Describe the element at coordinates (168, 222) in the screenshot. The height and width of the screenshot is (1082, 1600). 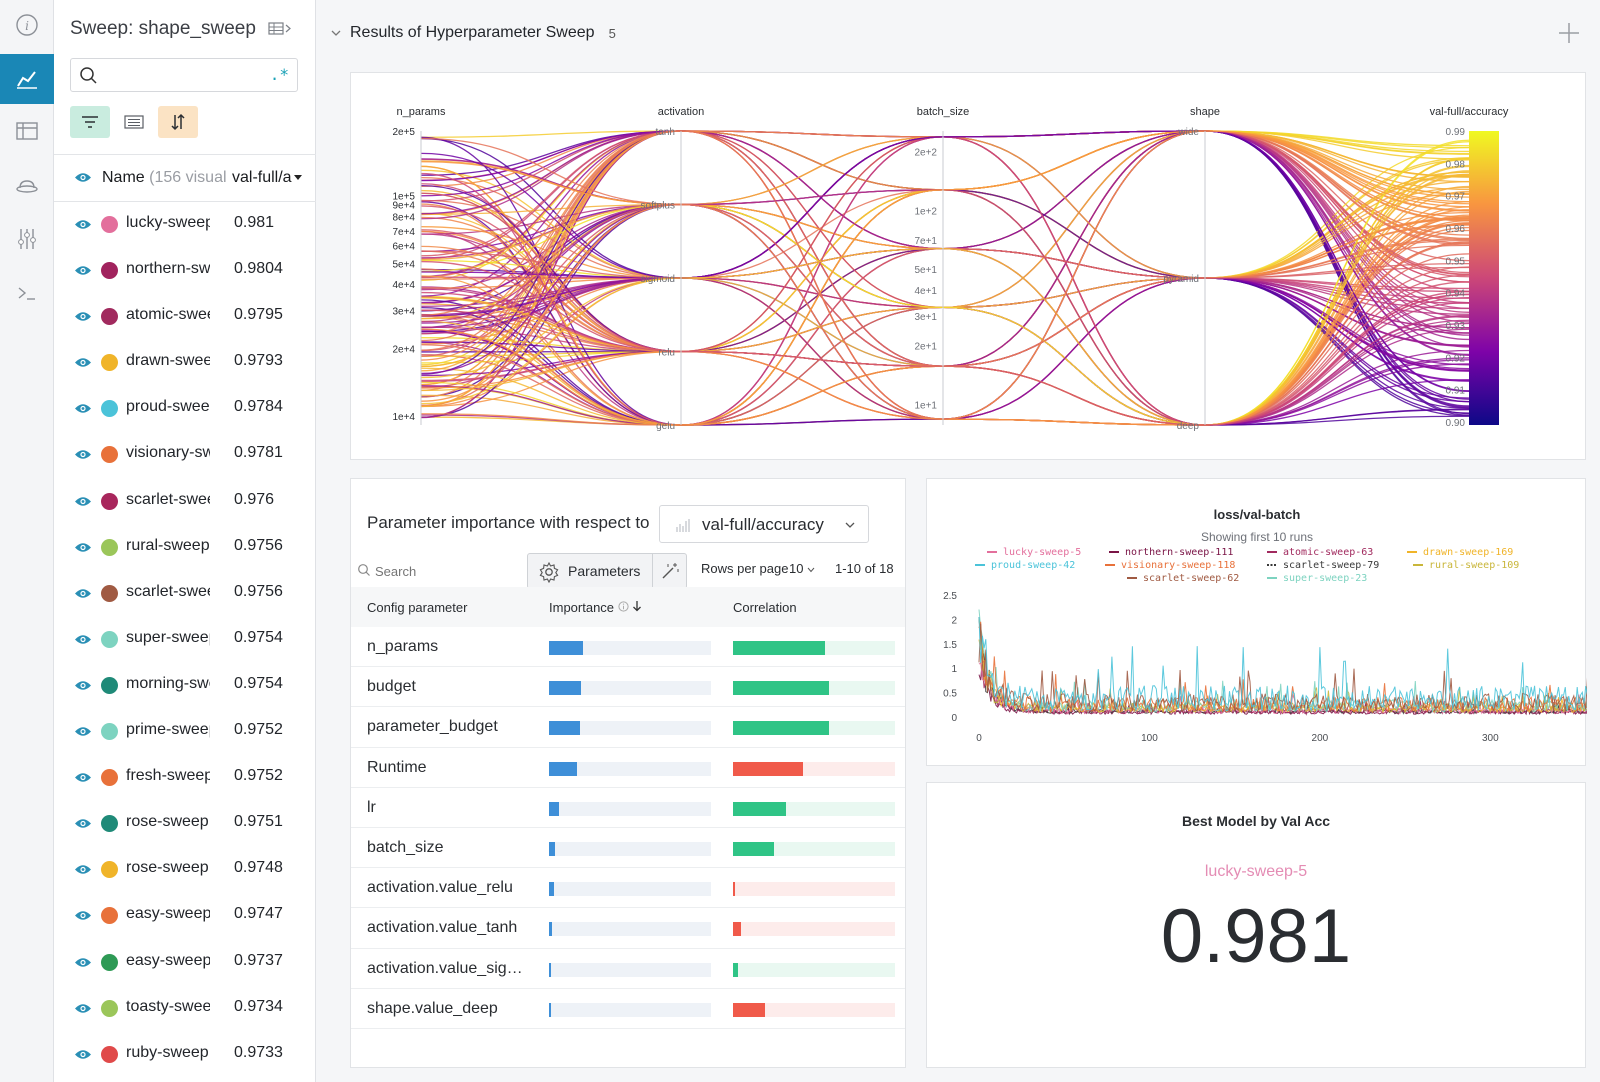
I see `run-name: lucky-sweep` at that location.